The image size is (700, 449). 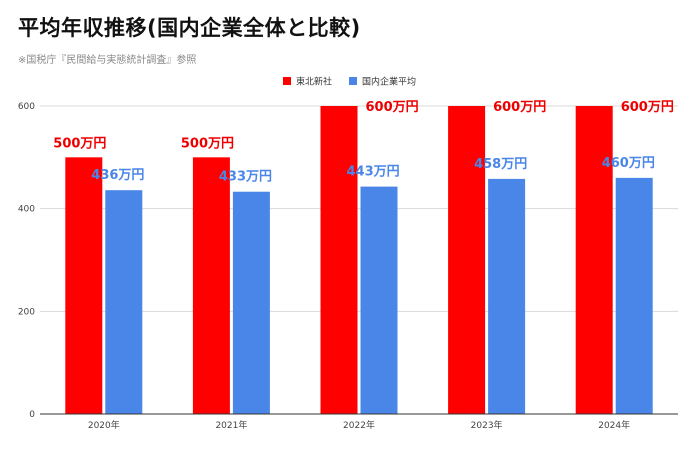 What do you see at coordinates (189, 28) in the screenshot?
I see `chart-title: 平均年収推移(国内企業全体と比較)` at bounding box center [189, 28].